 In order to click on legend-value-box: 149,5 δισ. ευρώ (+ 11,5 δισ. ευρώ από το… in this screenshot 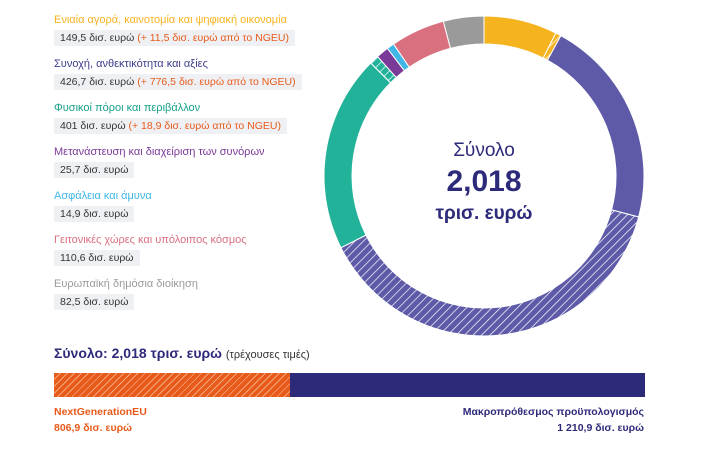, I will do `click(174, 38)`.